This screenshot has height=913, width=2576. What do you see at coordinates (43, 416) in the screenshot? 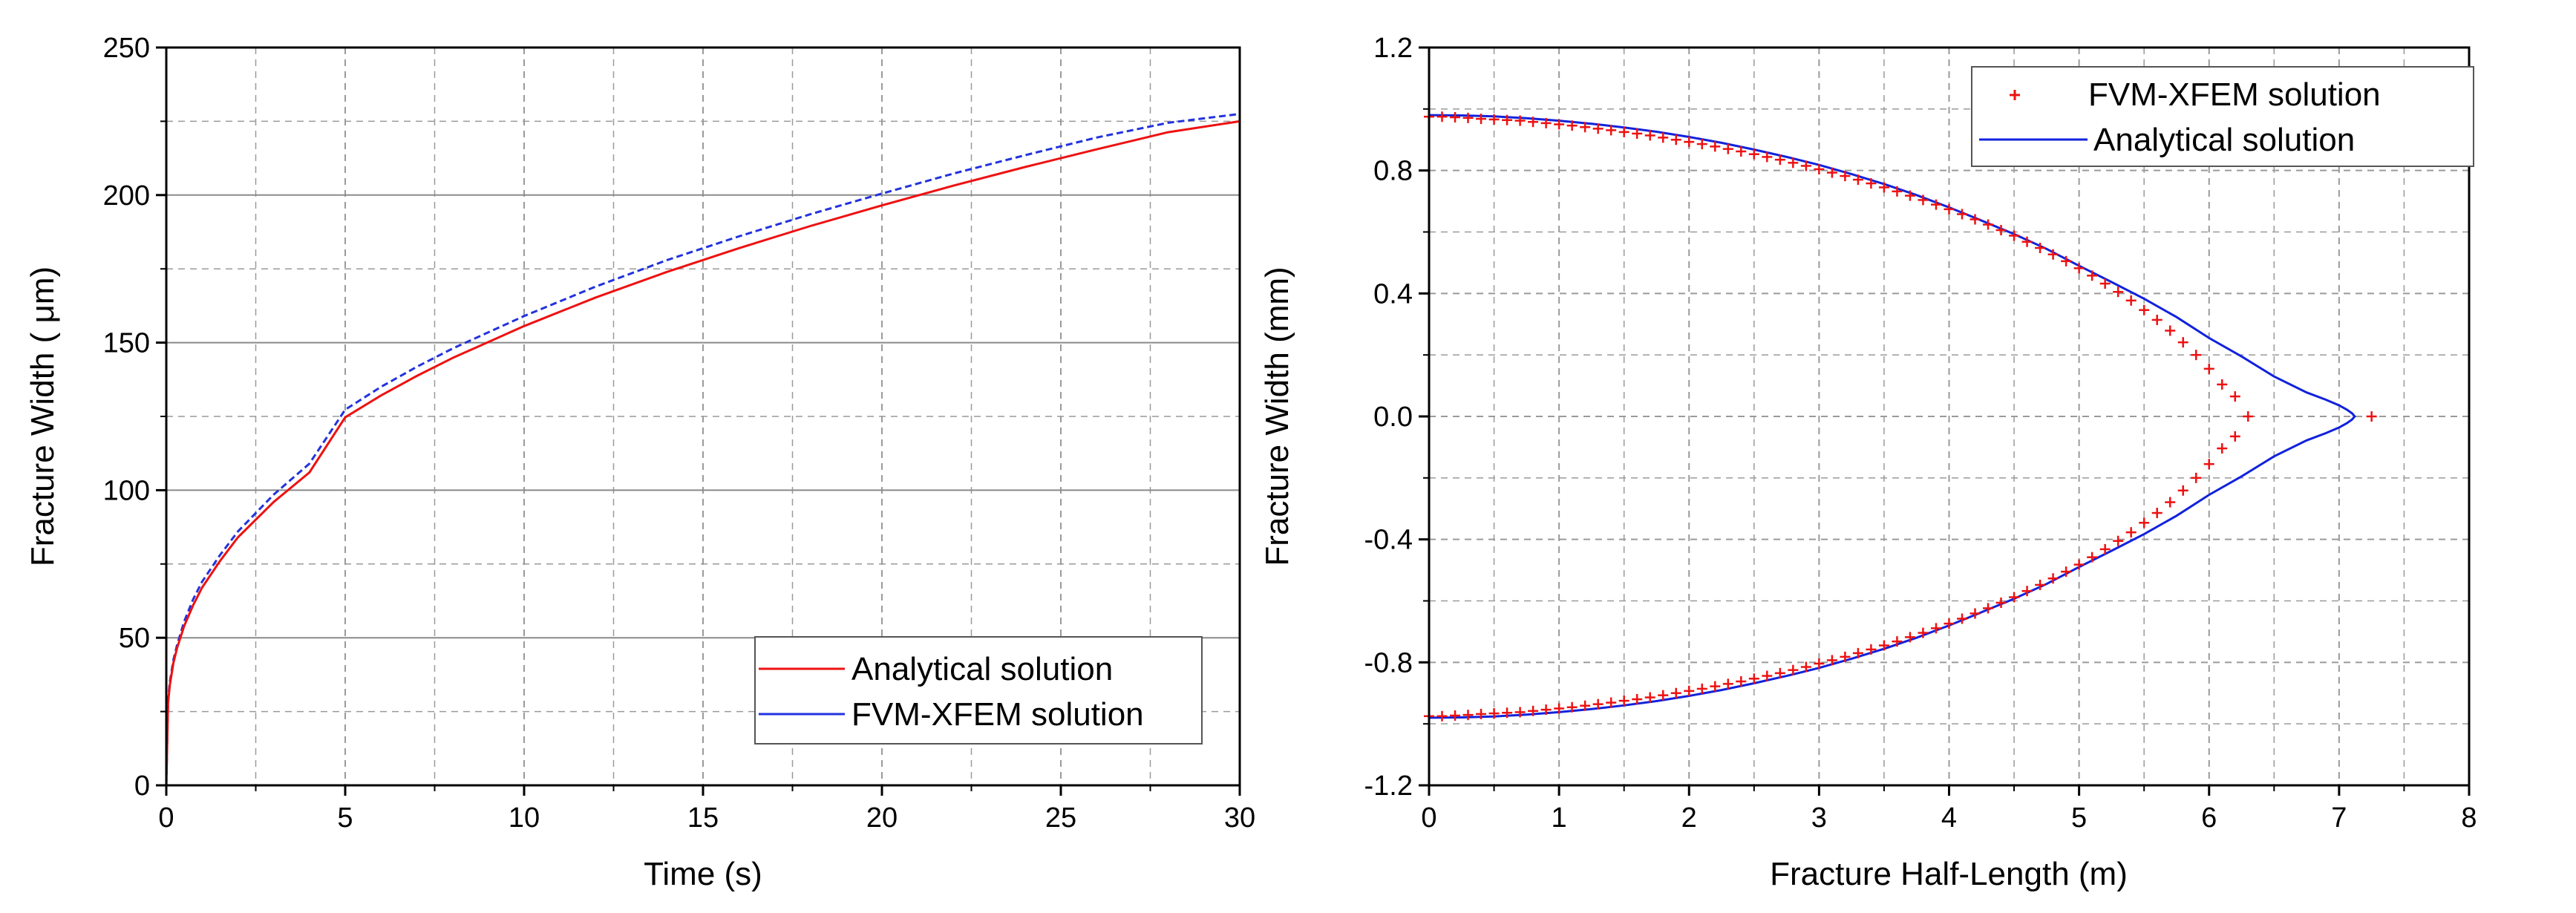
I see `y-axis-label-left: Fracture Width ( μm)` at bounding box center [43, 416].